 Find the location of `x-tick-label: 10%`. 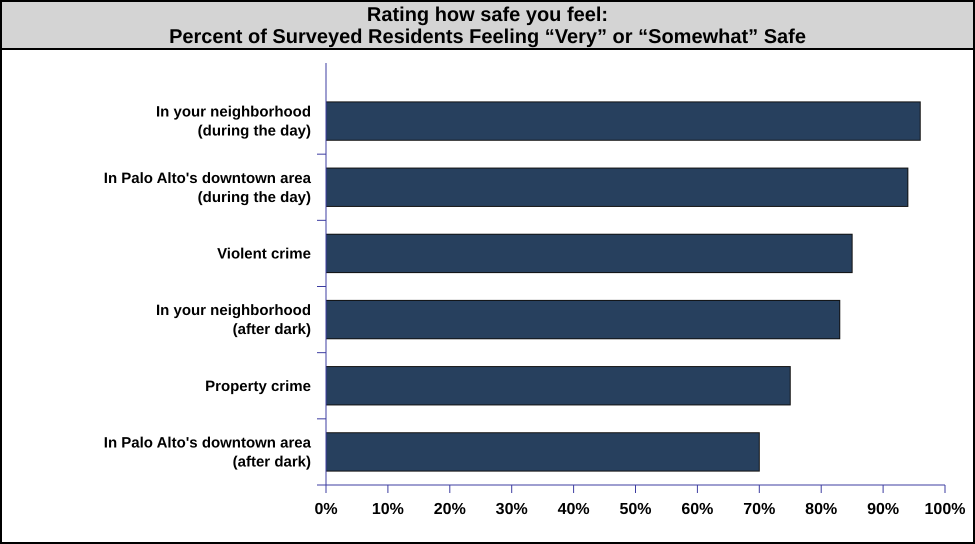

x-tick-label: 10% is located at coordinates (388, 509).